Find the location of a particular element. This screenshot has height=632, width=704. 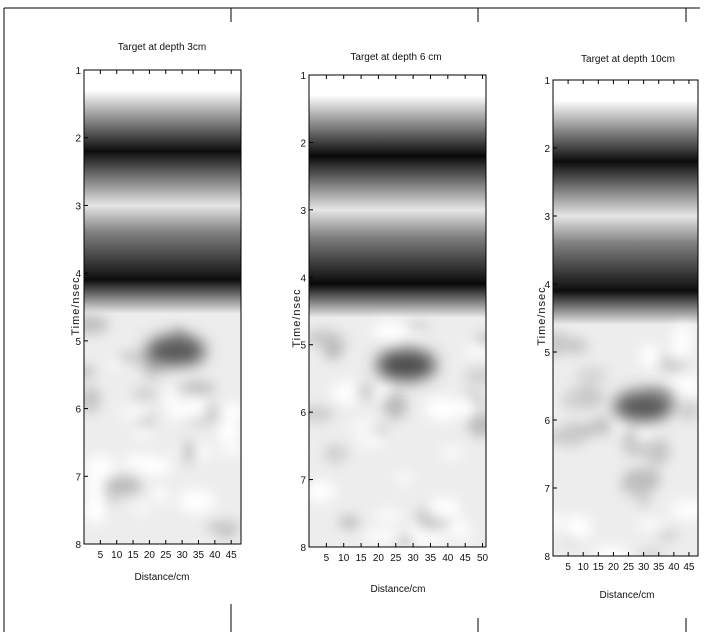

panel-3-xtick-label: 25 is located at coordinates (629, 567).